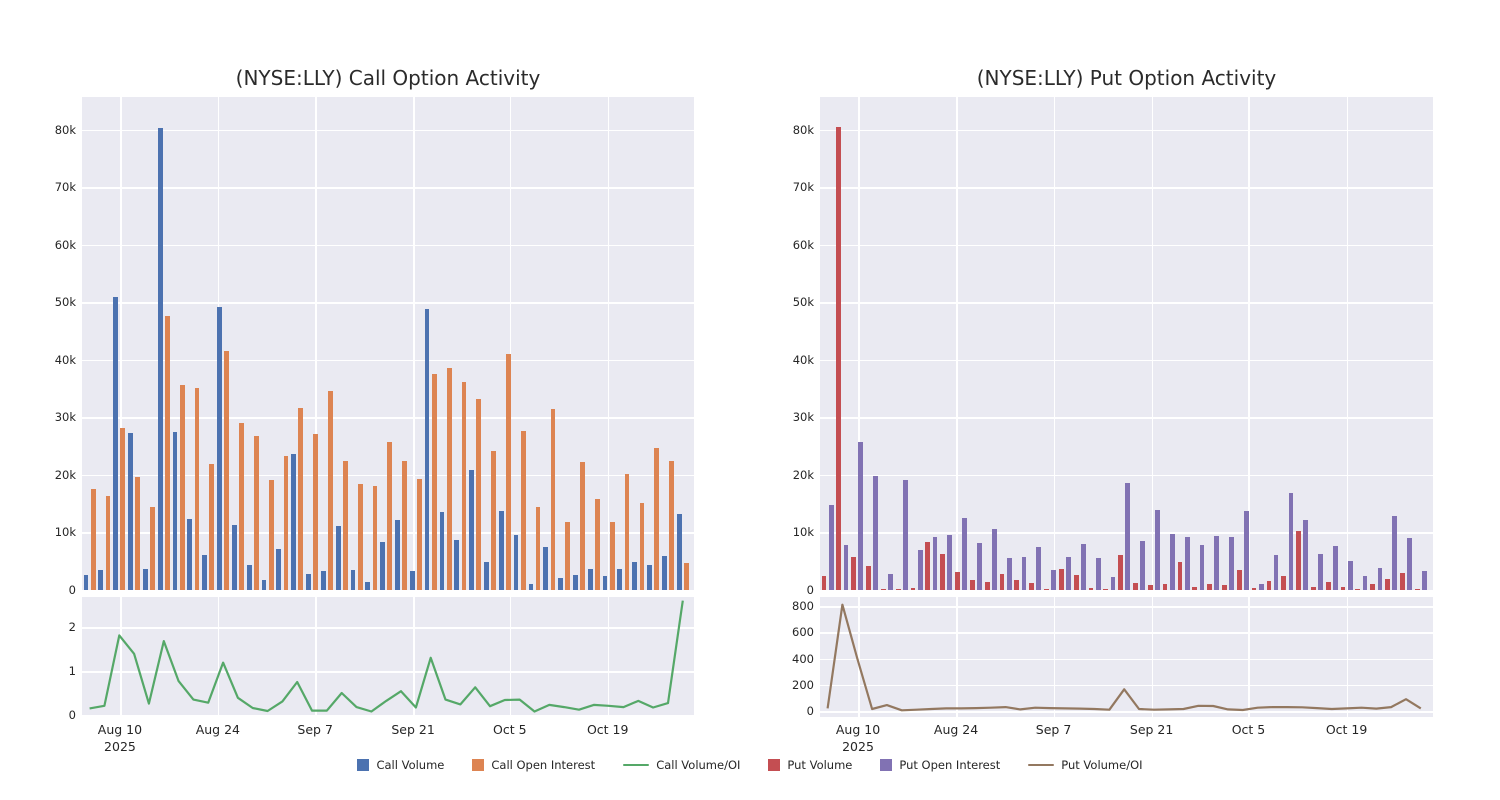 Image resolution: width=1500 pixels, height=800 pixels. I want to click on y-tick-label: 50k, so click(803, 302).